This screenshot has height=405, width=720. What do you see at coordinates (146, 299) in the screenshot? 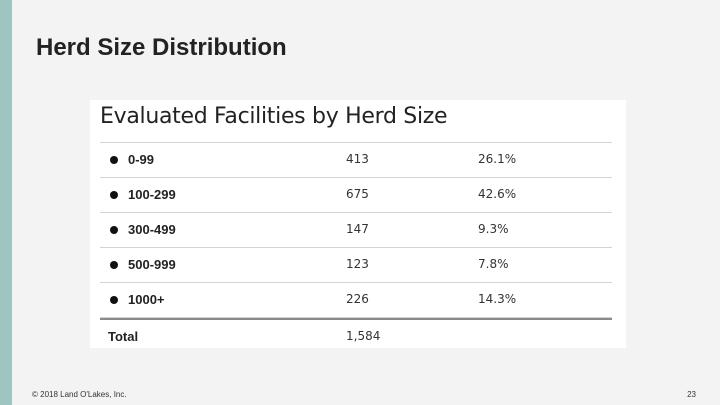
I see `row-category: 1000+` at bounding box center [146, 299].